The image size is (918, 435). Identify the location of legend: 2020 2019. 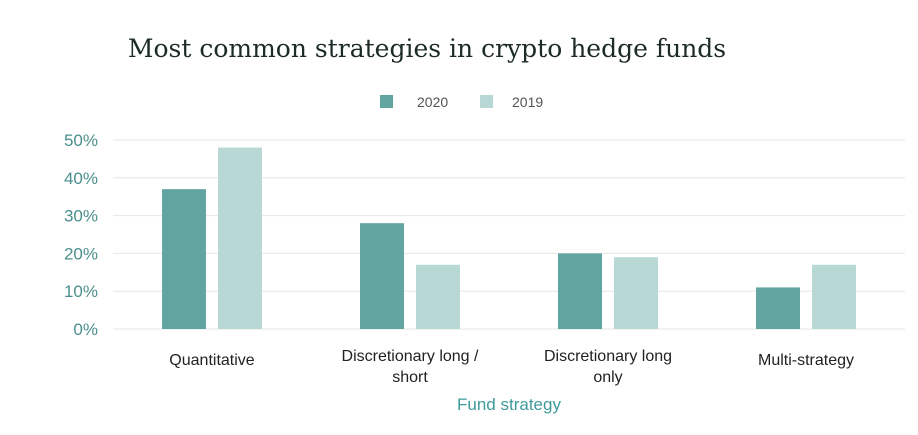
(461, 102).